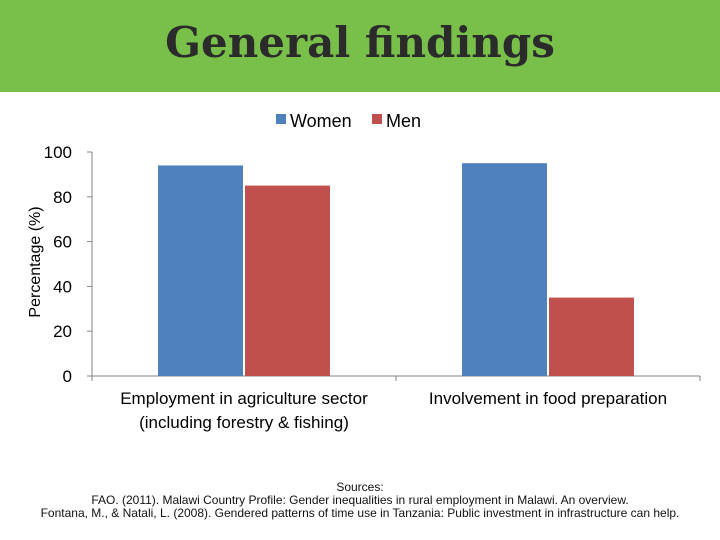 Image resolution: width=720 pixels, height=540 pixels. Describe the element at coordinates (396, 378) in the screenshot. I see `x-axis` at that location.